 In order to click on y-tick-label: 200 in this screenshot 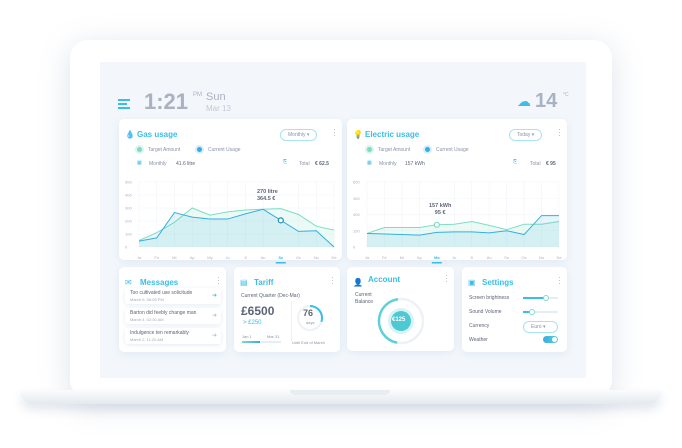, I will do `click(128, 221)`.